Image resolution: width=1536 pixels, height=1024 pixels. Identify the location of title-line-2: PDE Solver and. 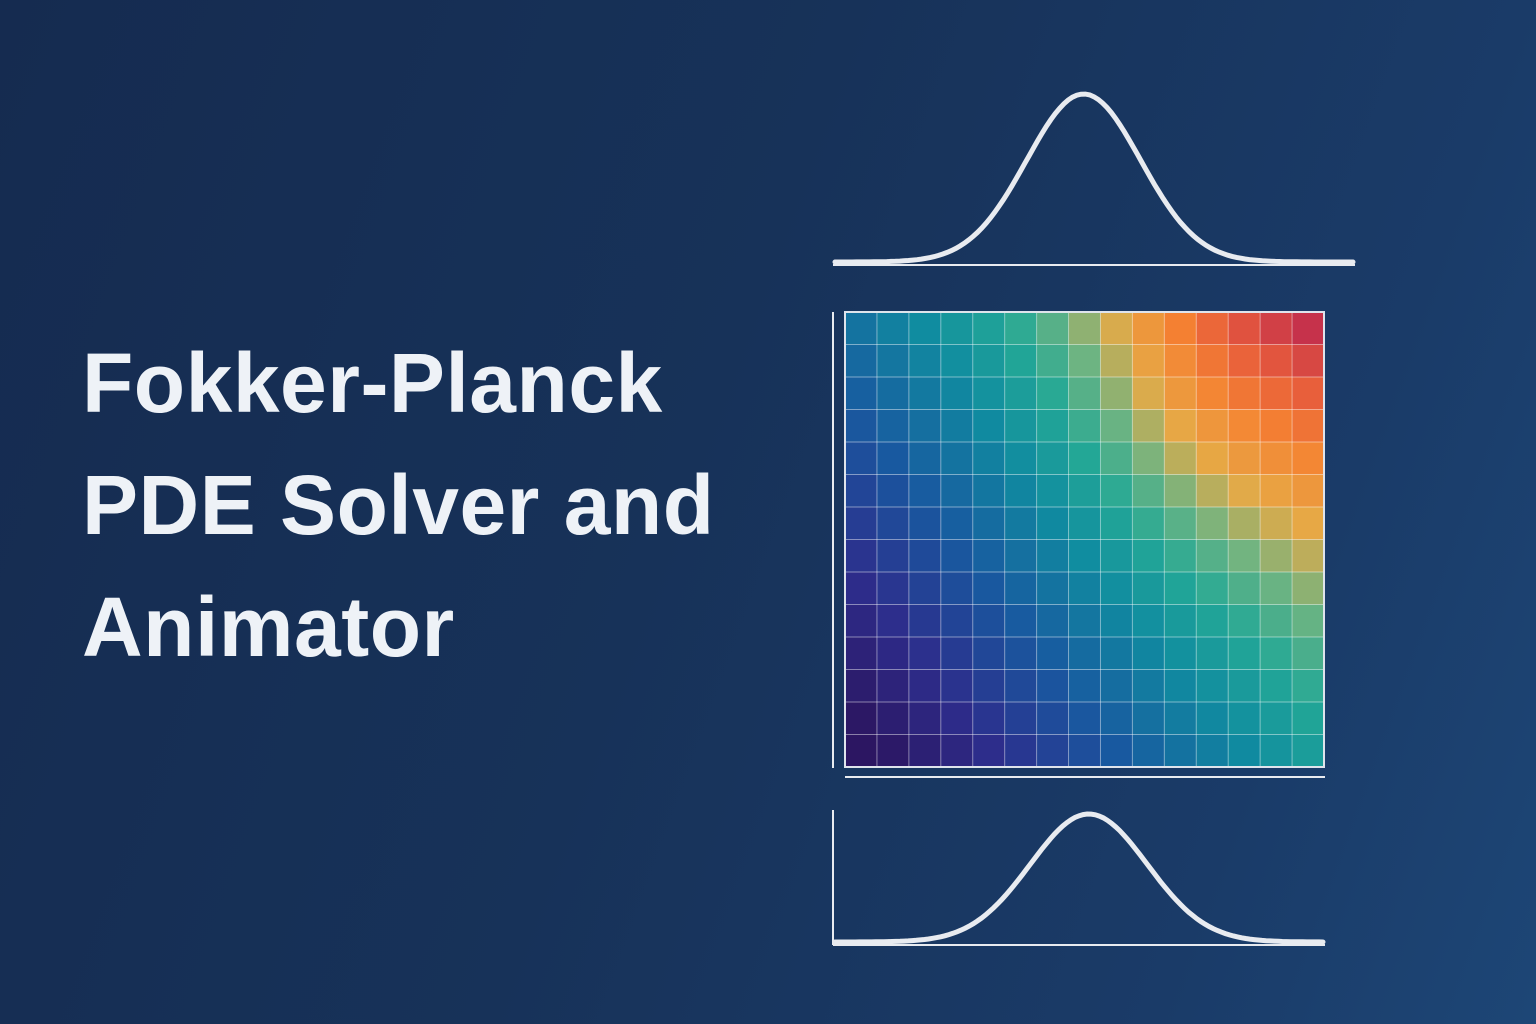
(398, 505).